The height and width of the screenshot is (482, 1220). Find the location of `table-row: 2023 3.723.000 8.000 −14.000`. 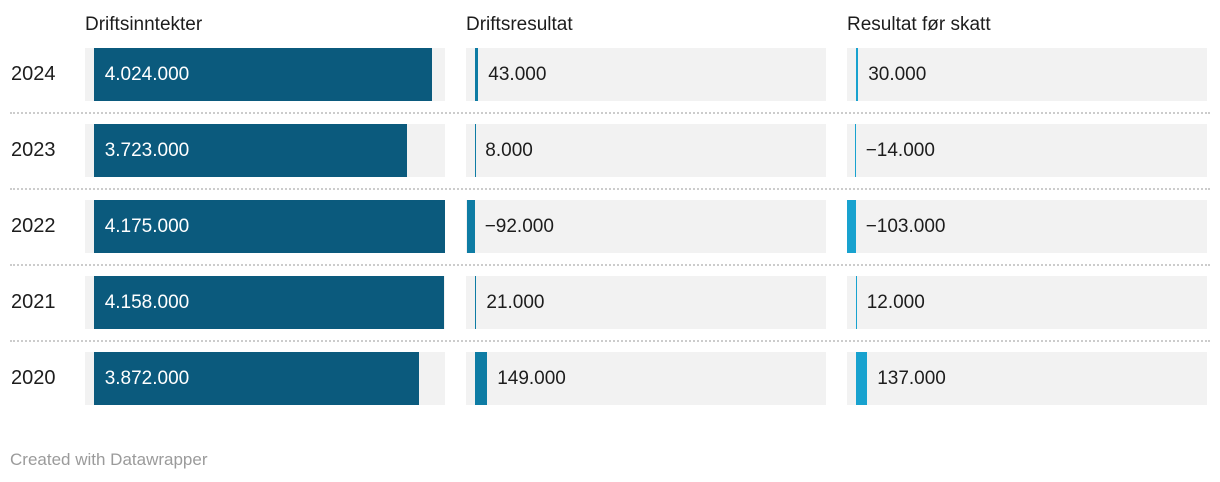

table-row: 2023 3.723.000 8.000 −14.000 is located at coordinates (610, 150).